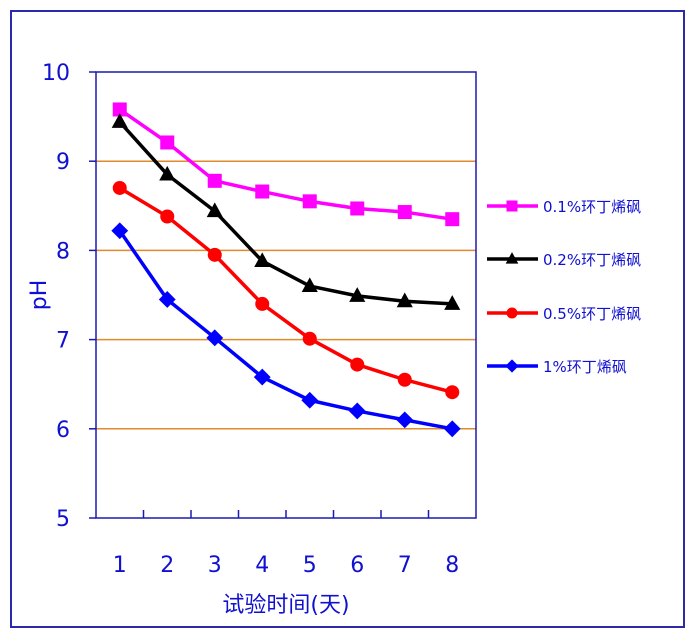 This screenshot has height=639, width=700. What do you see at coordinates (592, 314) in the screenshot?
I see `legend-label: 0.5%环丁烯砜` at bounding box center [592, 314].